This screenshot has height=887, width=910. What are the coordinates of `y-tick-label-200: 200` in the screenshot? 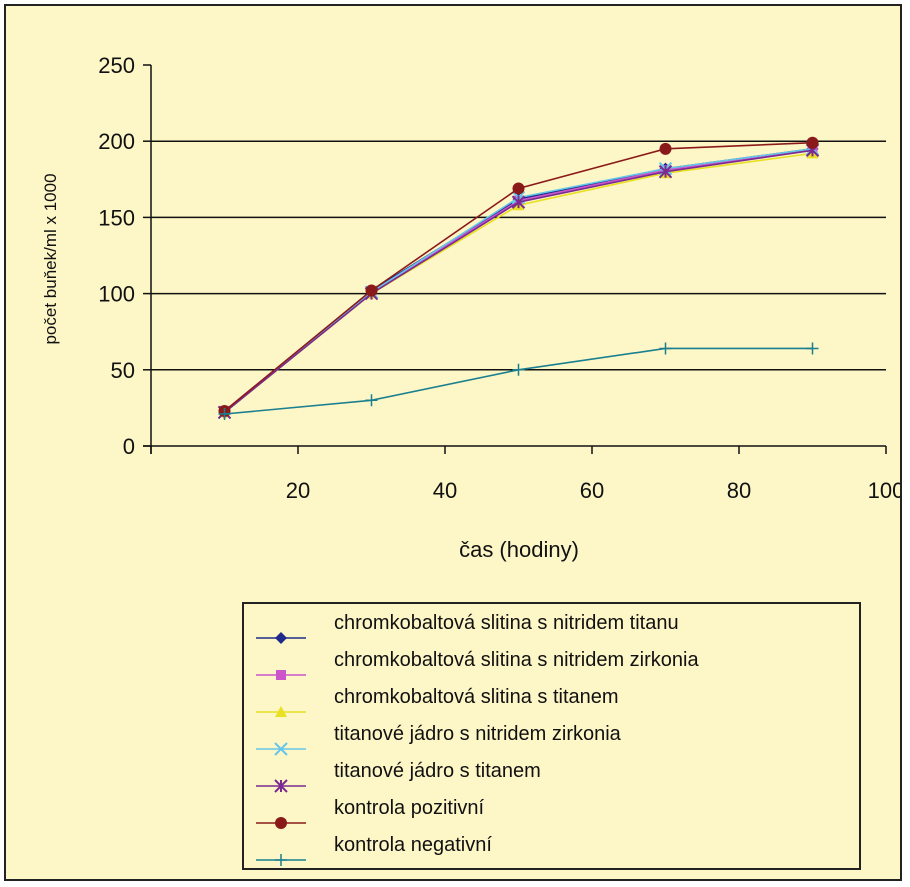 It's located at (116, 141).